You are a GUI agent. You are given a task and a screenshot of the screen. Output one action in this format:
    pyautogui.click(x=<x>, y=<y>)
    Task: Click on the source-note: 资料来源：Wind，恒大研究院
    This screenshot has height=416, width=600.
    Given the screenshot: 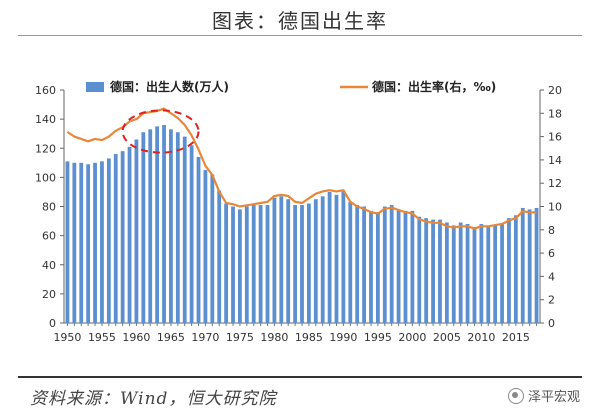 What is the action you would take?
    pyautogui.click(x=153, y=399)
    